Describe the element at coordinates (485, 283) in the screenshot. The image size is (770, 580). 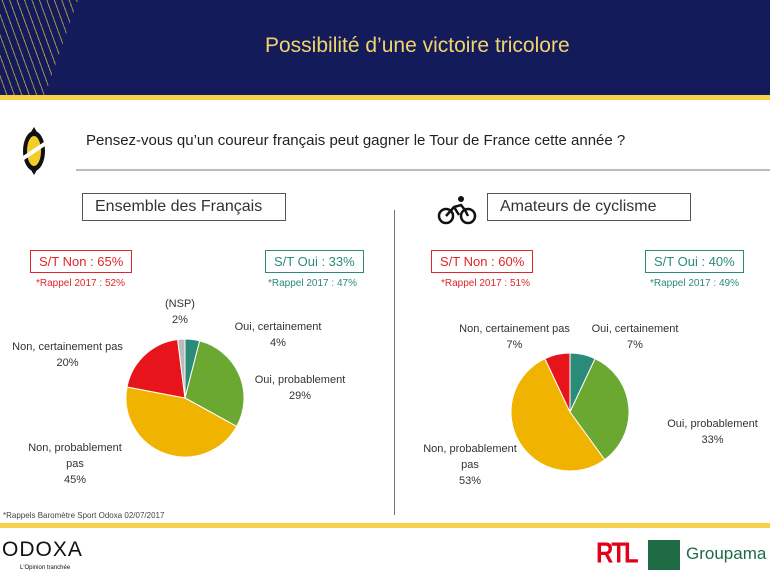
I see `right-rappel-non: *Rappel 2017 : 51%` at that location.